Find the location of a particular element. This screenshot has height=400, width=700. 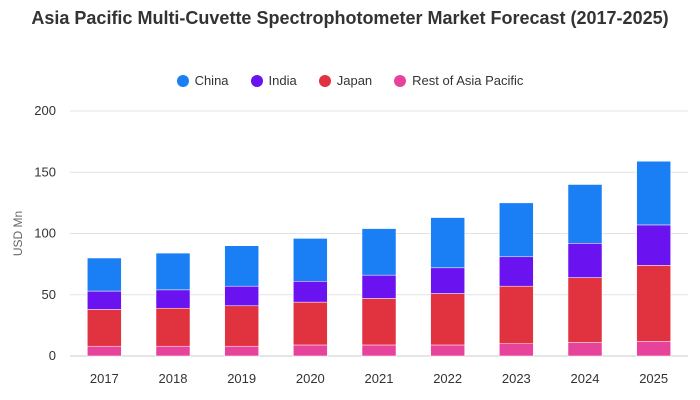

y-axis-label: USD Mn is located at coordinates (18, 233).